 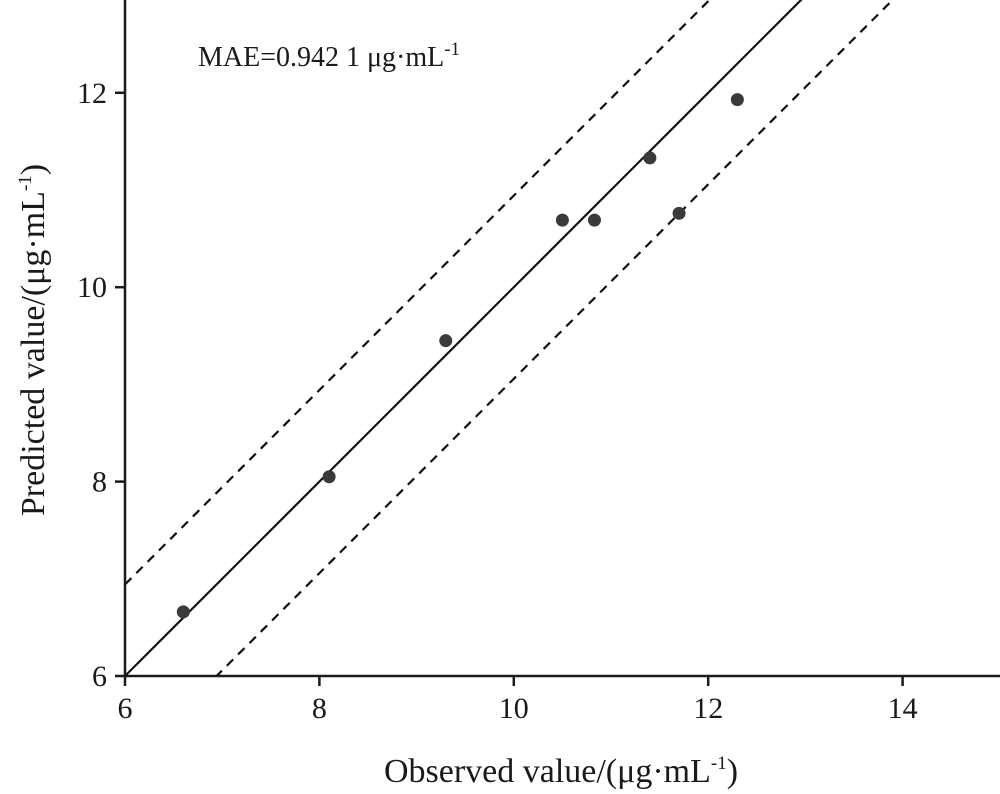 What do you see at coordinates (903, 708) in the screenshot?
I see `x-tick-label: 14` at bounding box center [903, 708].